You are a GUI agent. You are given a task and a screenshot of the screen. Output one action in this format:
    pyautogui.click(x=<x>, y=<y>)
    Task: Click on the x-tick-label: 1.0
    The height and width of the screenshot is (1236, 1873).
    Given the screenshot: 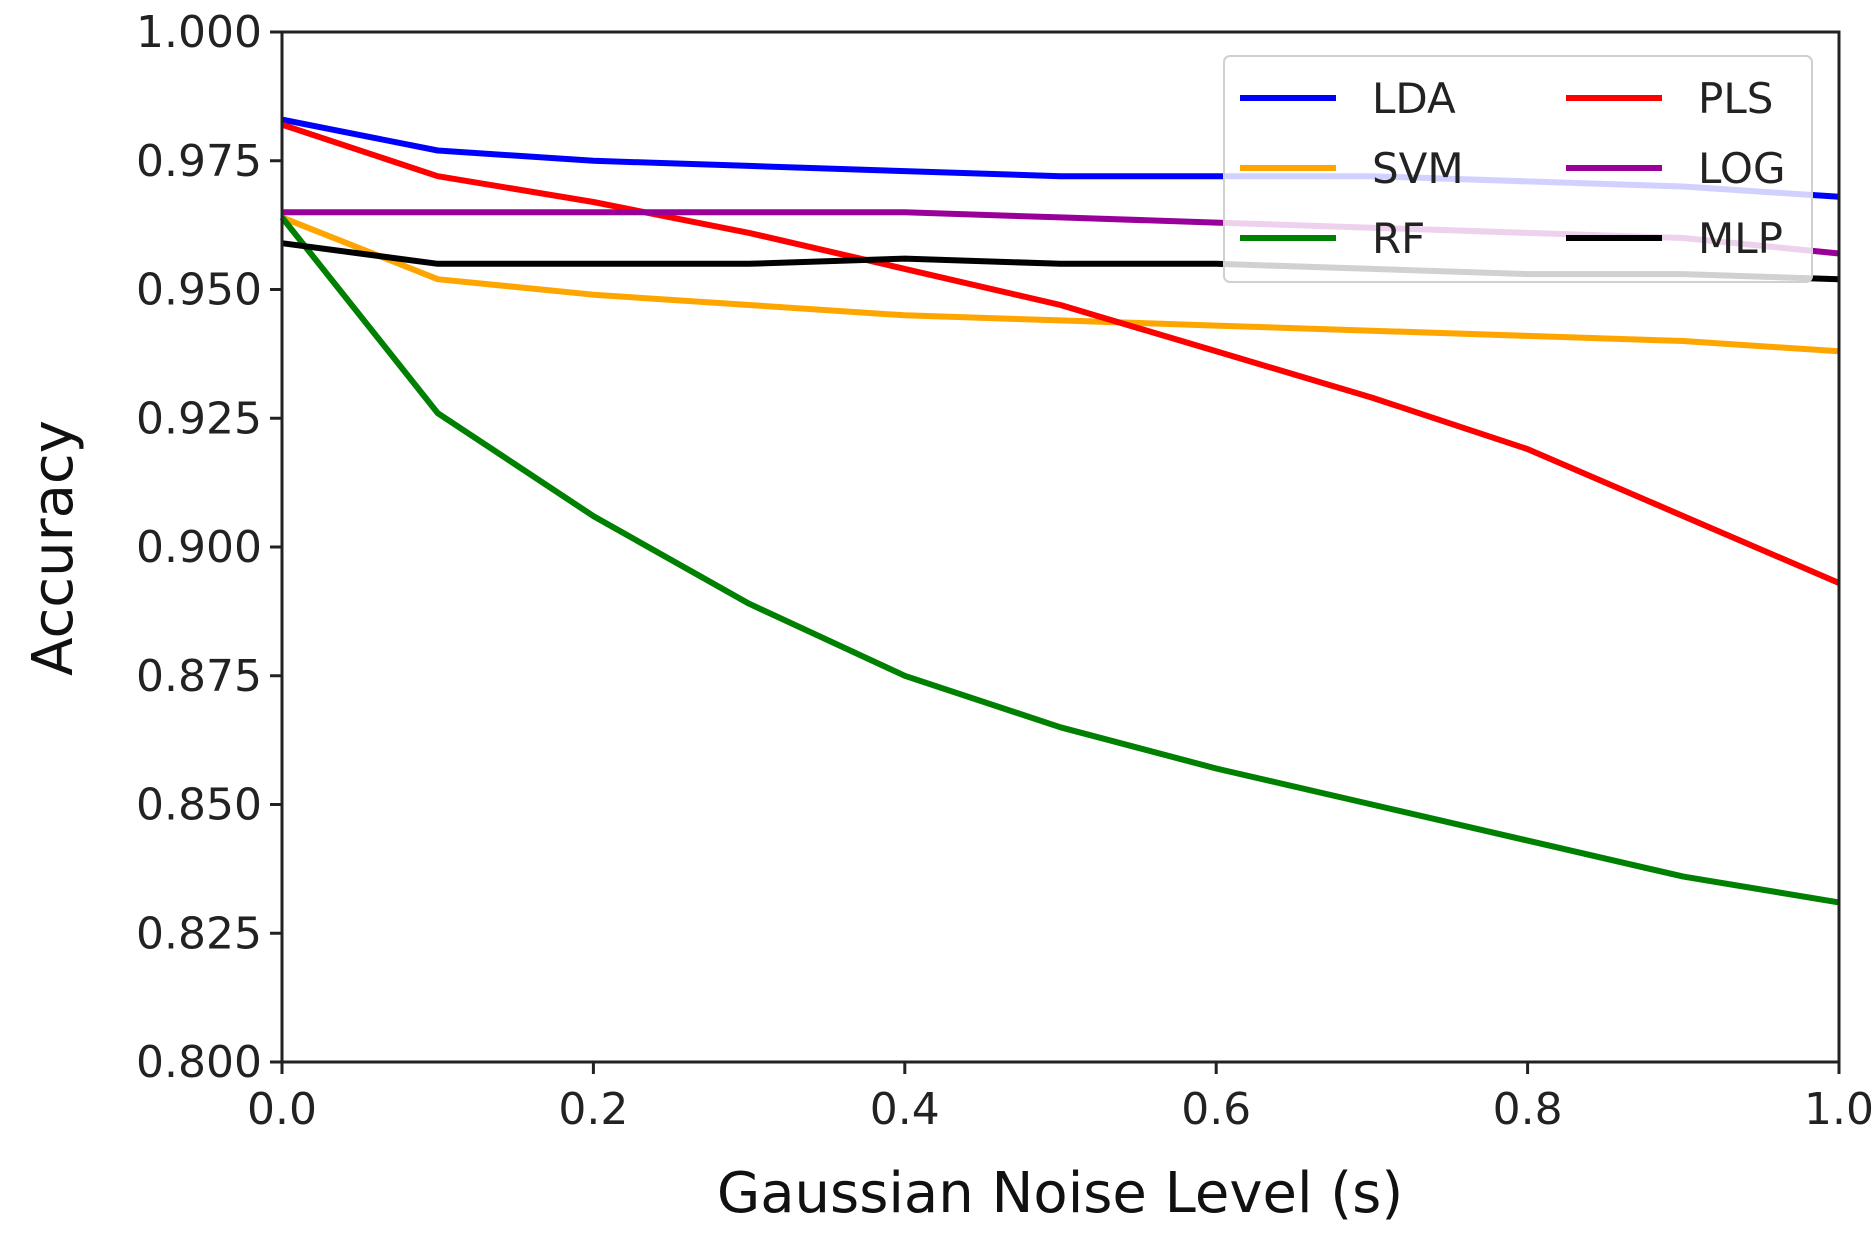 What is the action you would take?
    pyautogui.click(x=1838, y=1109)
    